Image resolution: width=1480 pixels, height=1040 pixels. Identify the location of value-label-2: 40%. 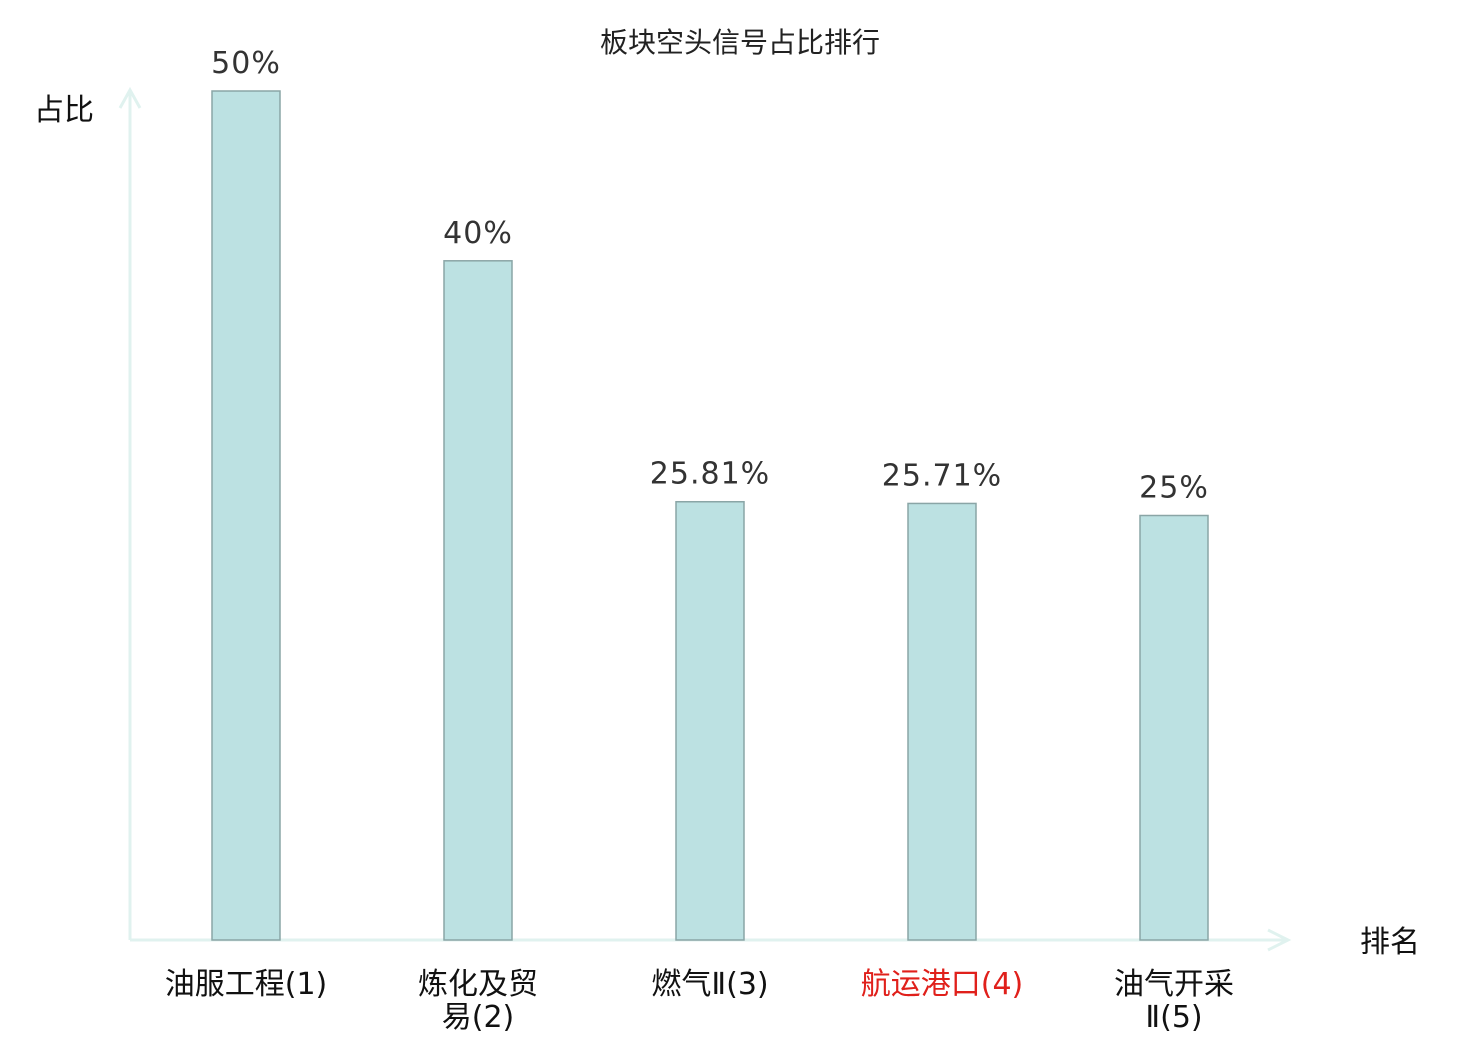
(478, 233).